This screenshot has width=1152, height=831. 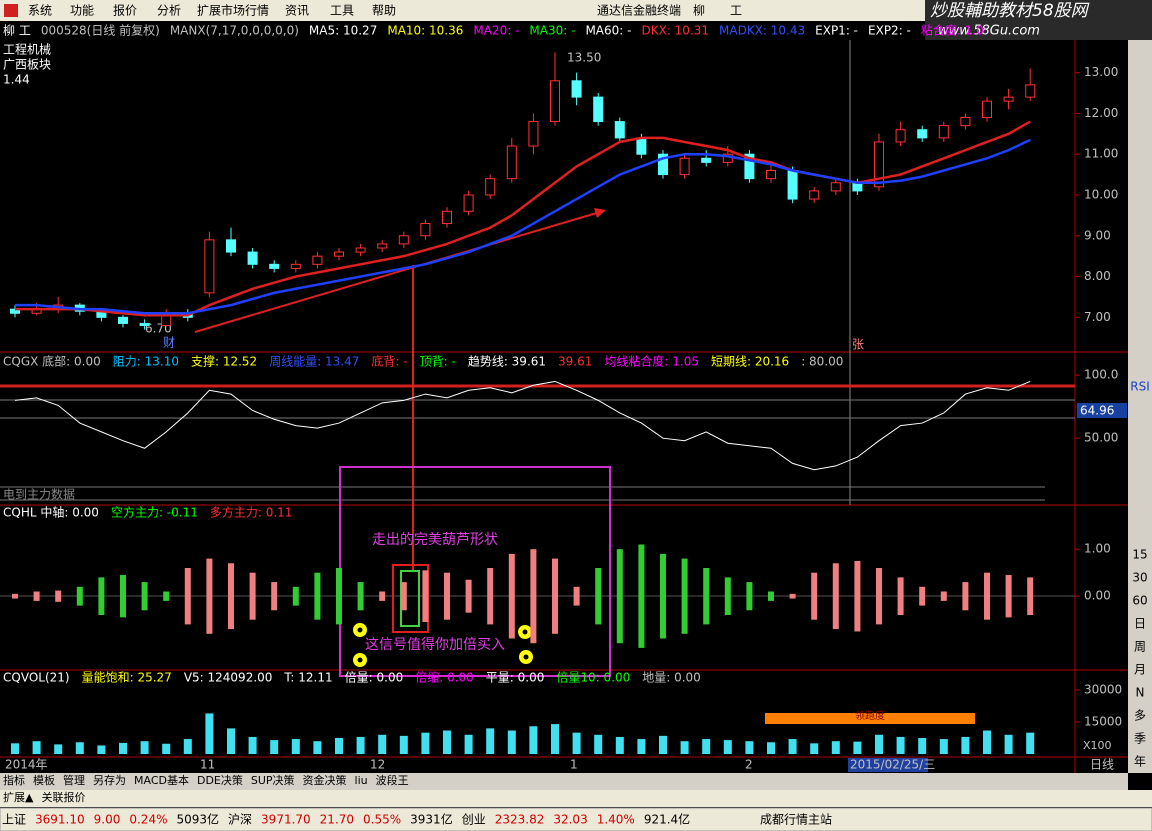 What do you see at coordinates (1140, 670) in the screenshot?
I see `period-button: 月` at bounding box center [1140, 670].